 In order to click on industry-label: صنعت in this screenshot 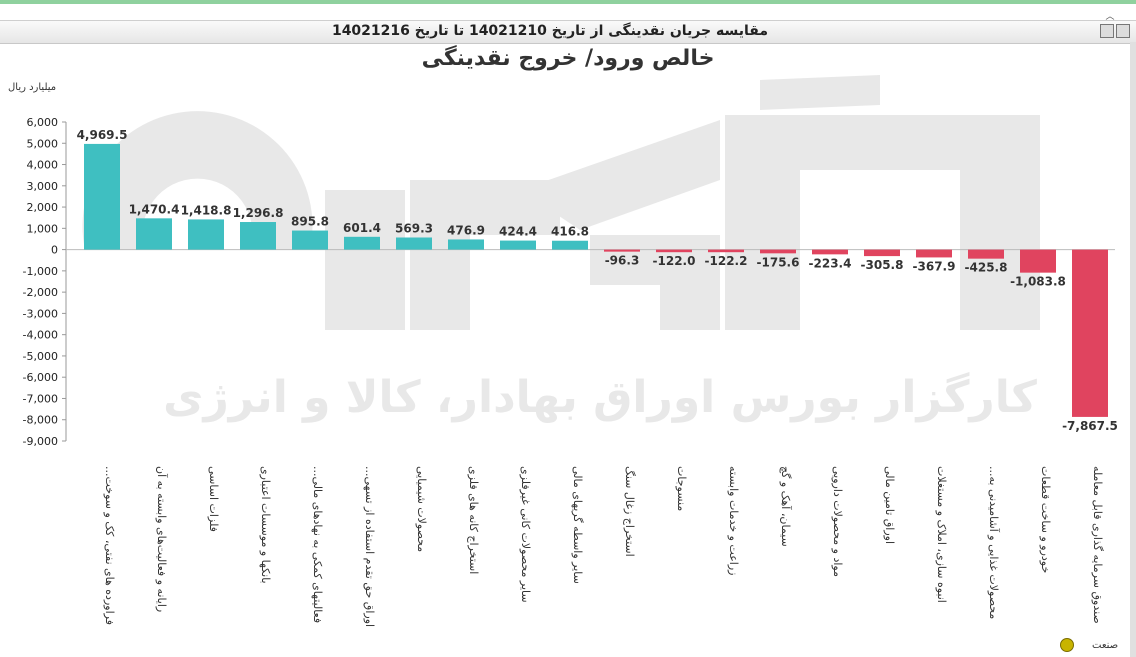, I will do `click(1105, 645)`.